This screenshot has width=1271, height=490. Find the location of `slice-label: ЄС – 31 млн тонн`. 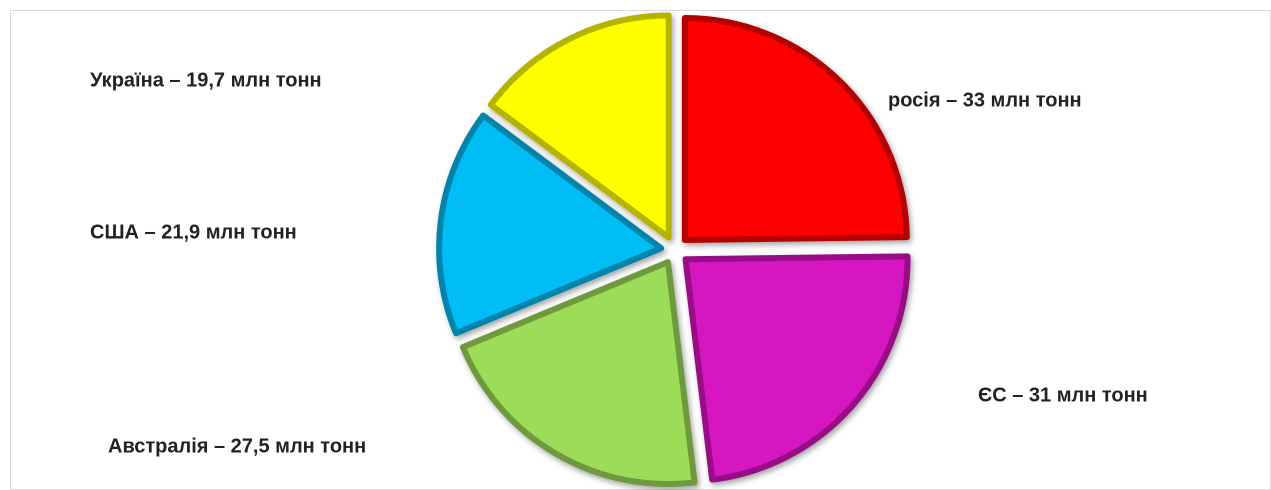

slice-label: ЄС – 31 млн тонн is located at coordinates (1063, 395).